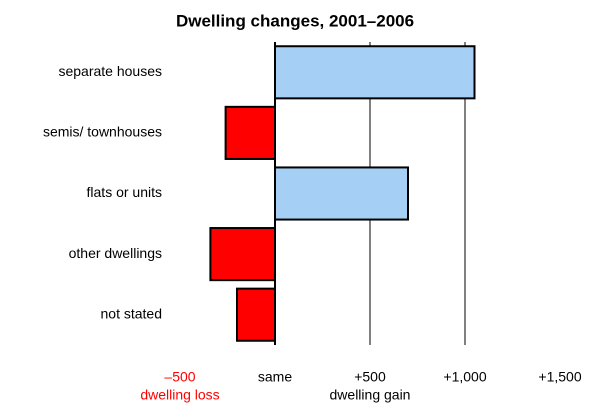 The height and width of the screenshot is (405, 590). What do you see at coordinates (124, 192) in the screenshot?
I see `y-tick-label: flats or units` at bounding box center [124, 192].